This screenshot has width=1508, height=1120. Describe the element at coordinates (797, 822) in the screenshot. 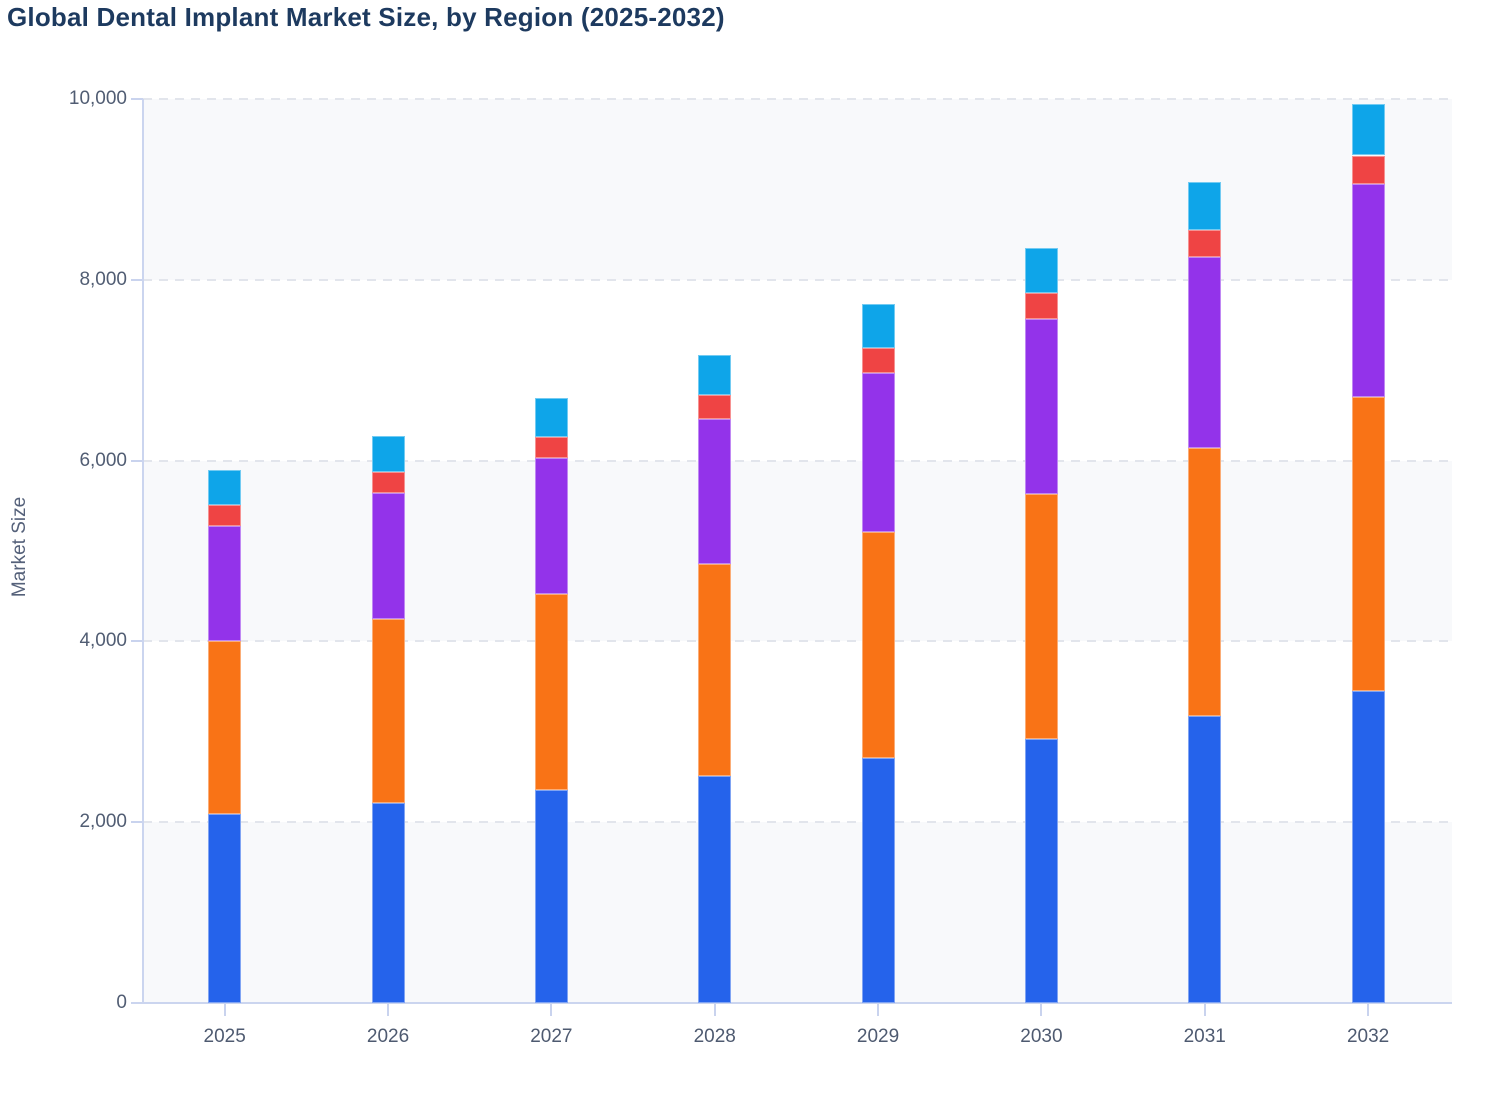

I see `gridline-2000` at that location.